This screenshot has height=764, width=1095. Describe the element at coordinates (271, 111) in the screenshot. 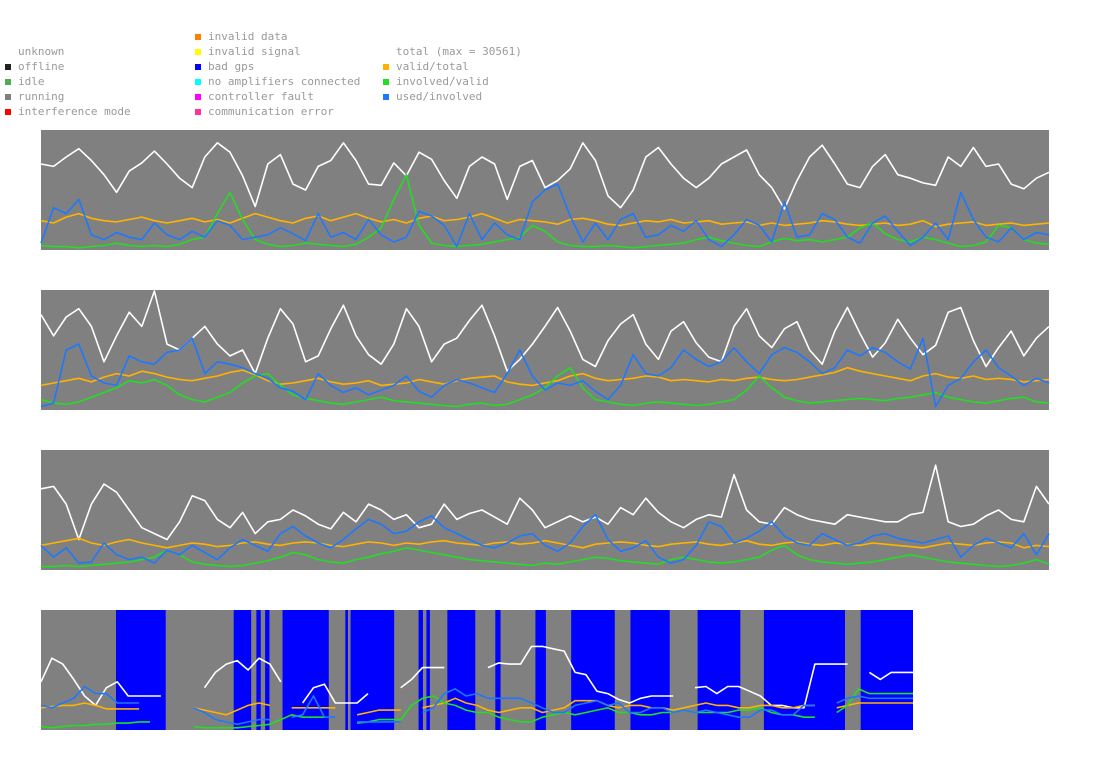

I see `legend-label: communication error` at that location.